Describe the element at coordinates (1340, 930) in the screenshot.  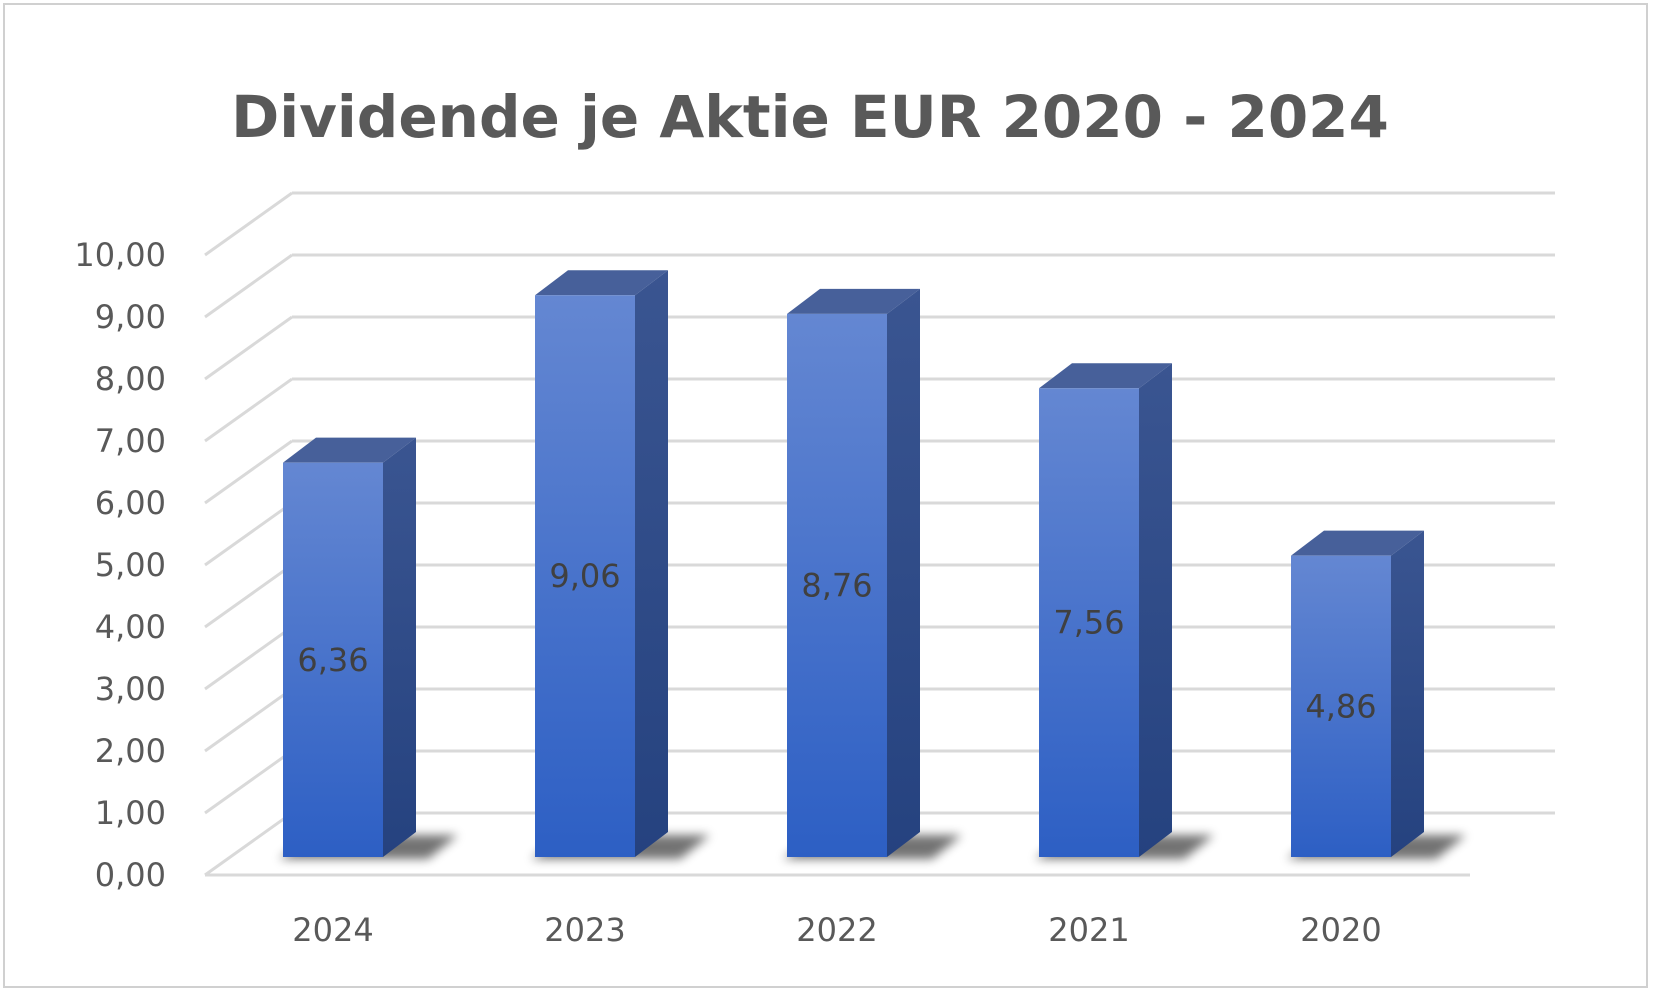
I see `x-tick-label: 2020` at that location.